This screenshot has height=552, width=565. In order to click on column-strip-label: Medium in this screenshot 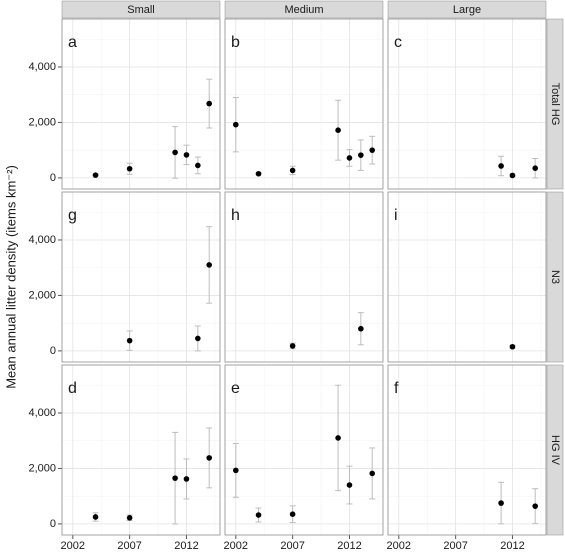, I will do `click(303, 10)`.